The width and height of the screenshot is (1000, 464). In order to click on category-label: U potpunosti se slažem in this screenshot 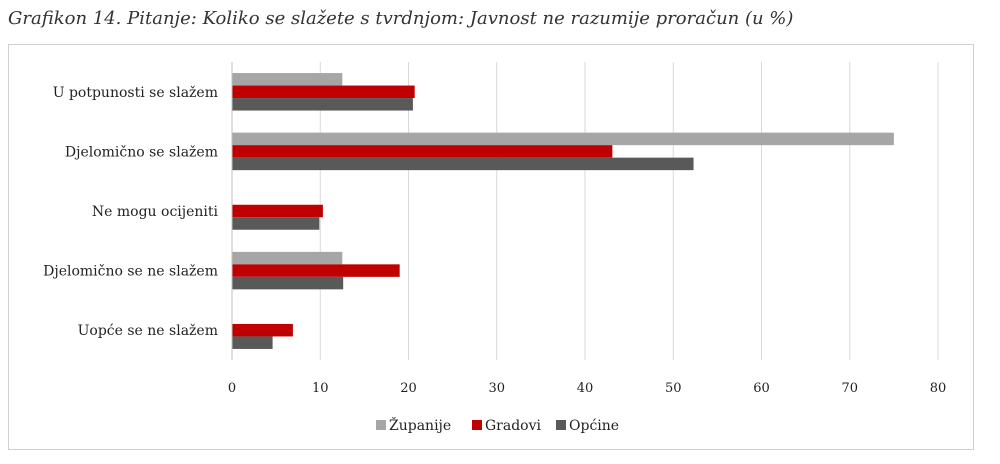, I will do `click(135, 93)`.